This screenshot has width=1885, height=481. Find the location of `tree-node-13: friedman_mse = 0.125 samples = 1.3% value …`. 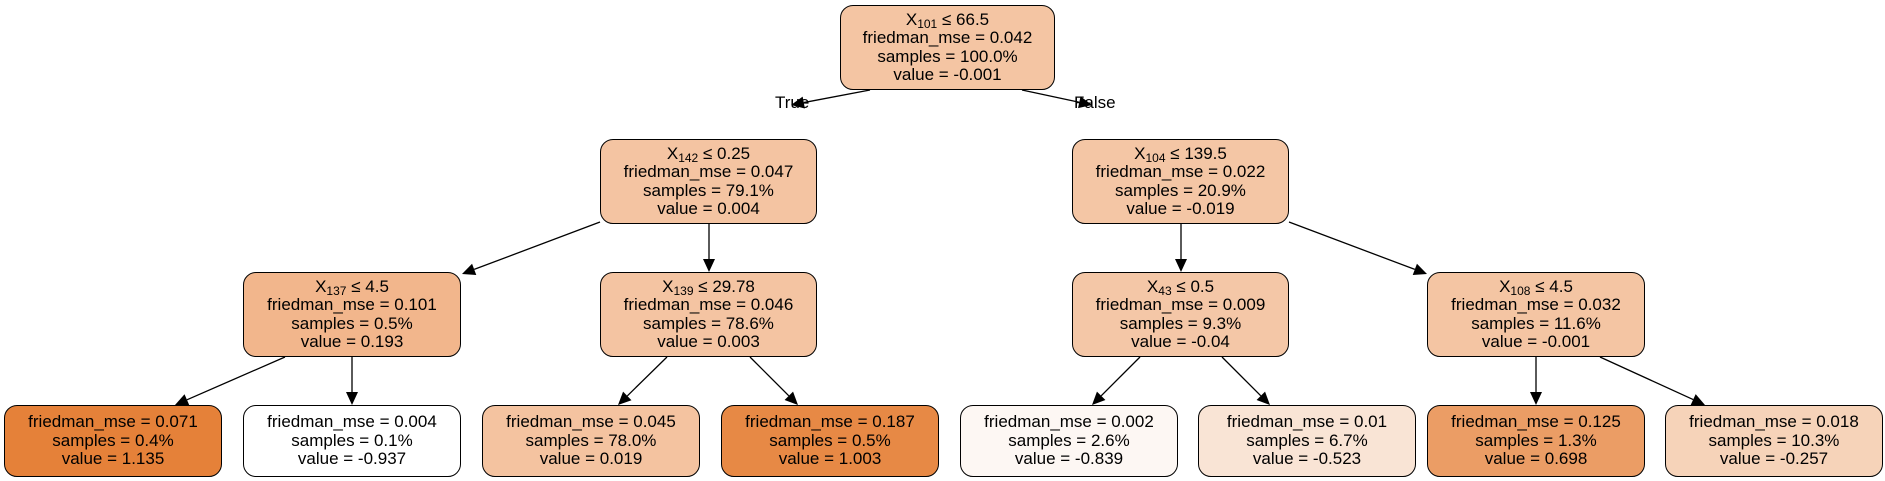

tree-node-13: friedman_mse = 0.125 samples = 1.3% value … is located at coordinates (1536, 441).